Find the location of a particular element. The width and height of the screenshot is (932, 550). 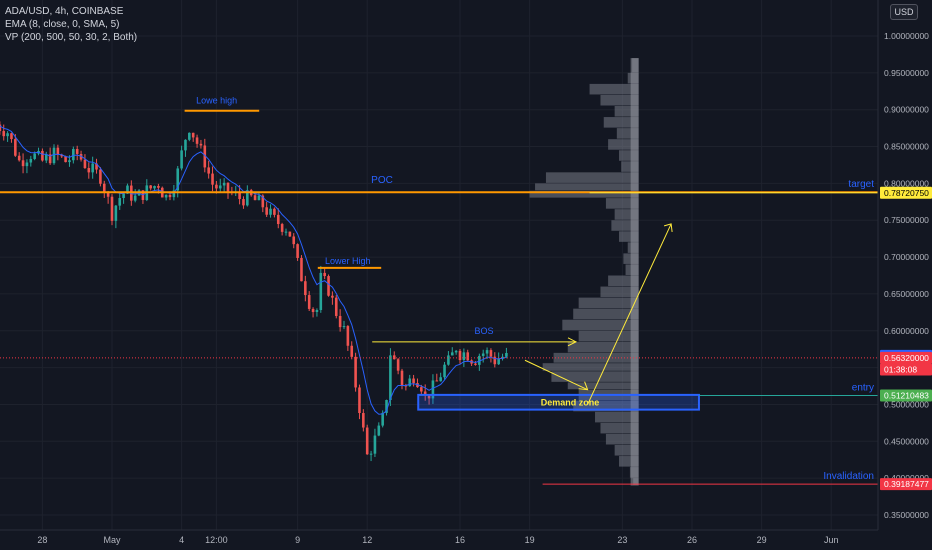

time-tick-label: May is located at coordinates (112, 540).